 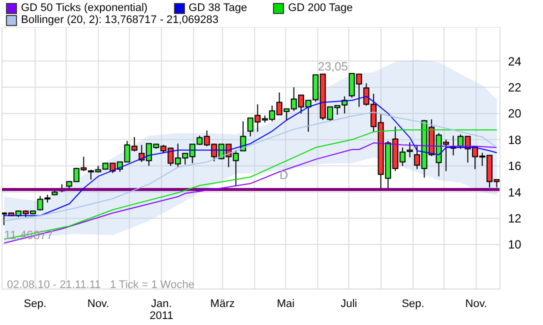 I want to click on y-tick-label: 16, so click(x=515, y=166).